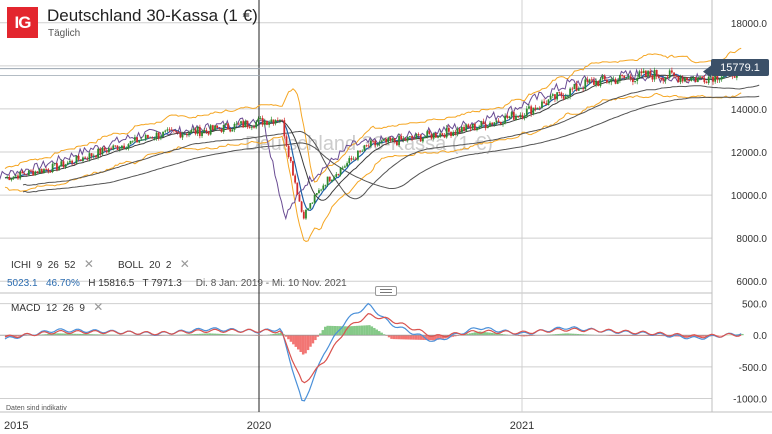 This screenshot has height=434, width=772. I want to click on ichimoku-indicator-label: ICHI 9 26 52 ✕, so click(52, 264).